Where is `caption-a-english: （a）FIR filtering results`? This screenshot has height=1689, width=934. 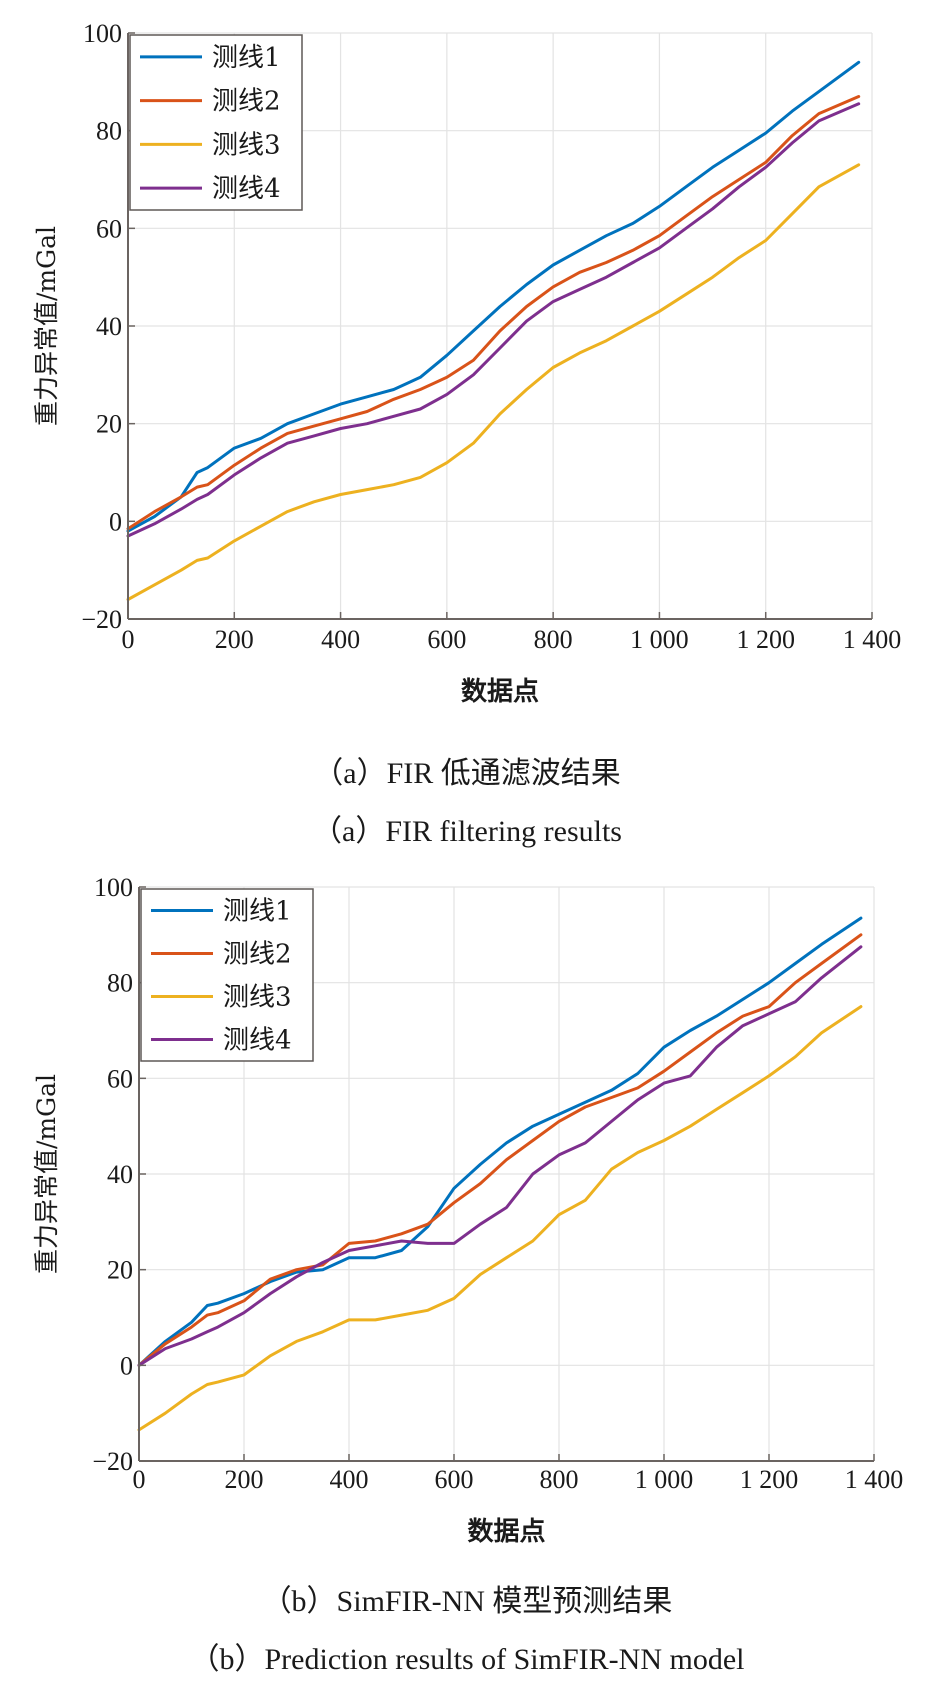 caption-a-english: （a）FIR filtering results is located at coordinates (467, 831).